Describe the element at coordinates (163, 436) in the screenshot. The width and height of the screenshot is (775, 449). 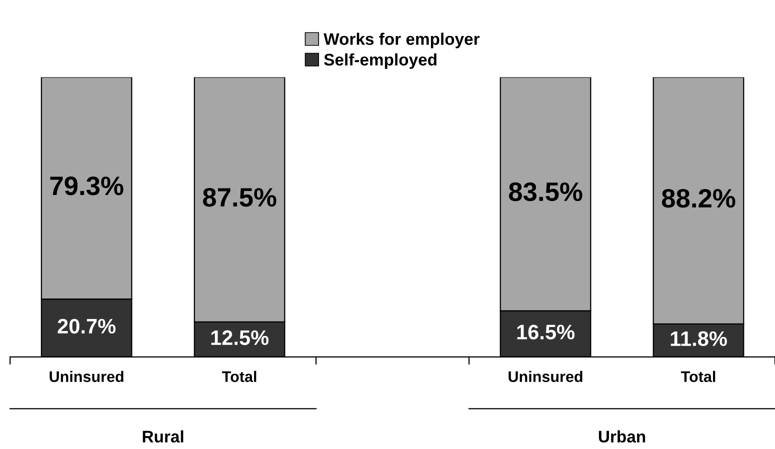
I see `text: Rural` at that location.